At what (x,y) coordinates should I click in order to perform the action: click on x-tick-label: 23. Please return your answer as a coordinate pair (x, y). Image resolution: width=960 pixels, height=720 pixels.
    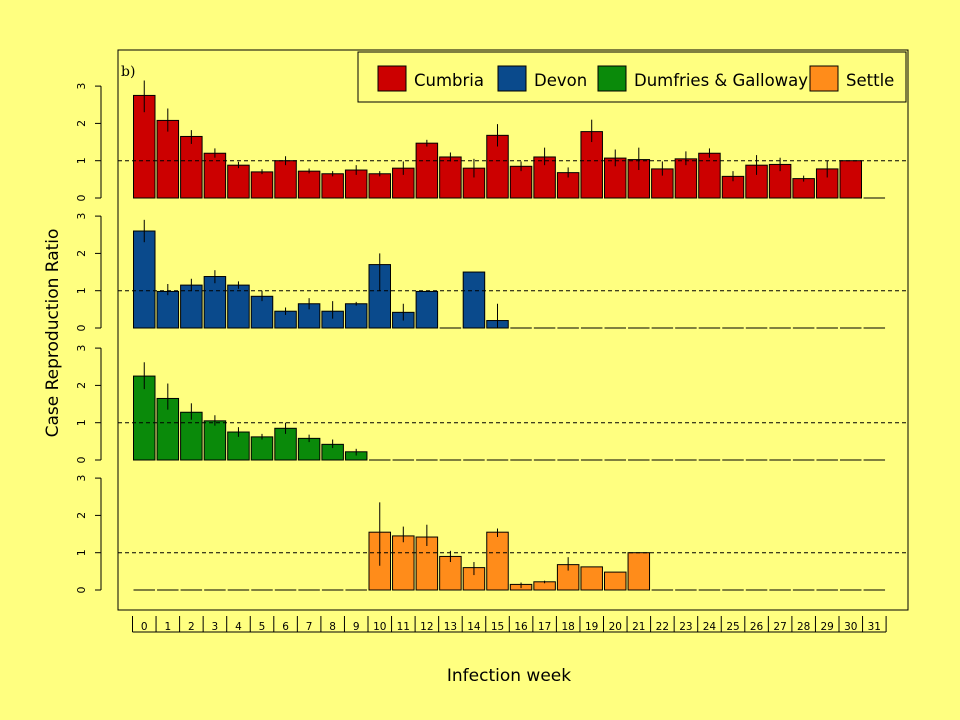
    Looking at the image, I should click on (685, 627).